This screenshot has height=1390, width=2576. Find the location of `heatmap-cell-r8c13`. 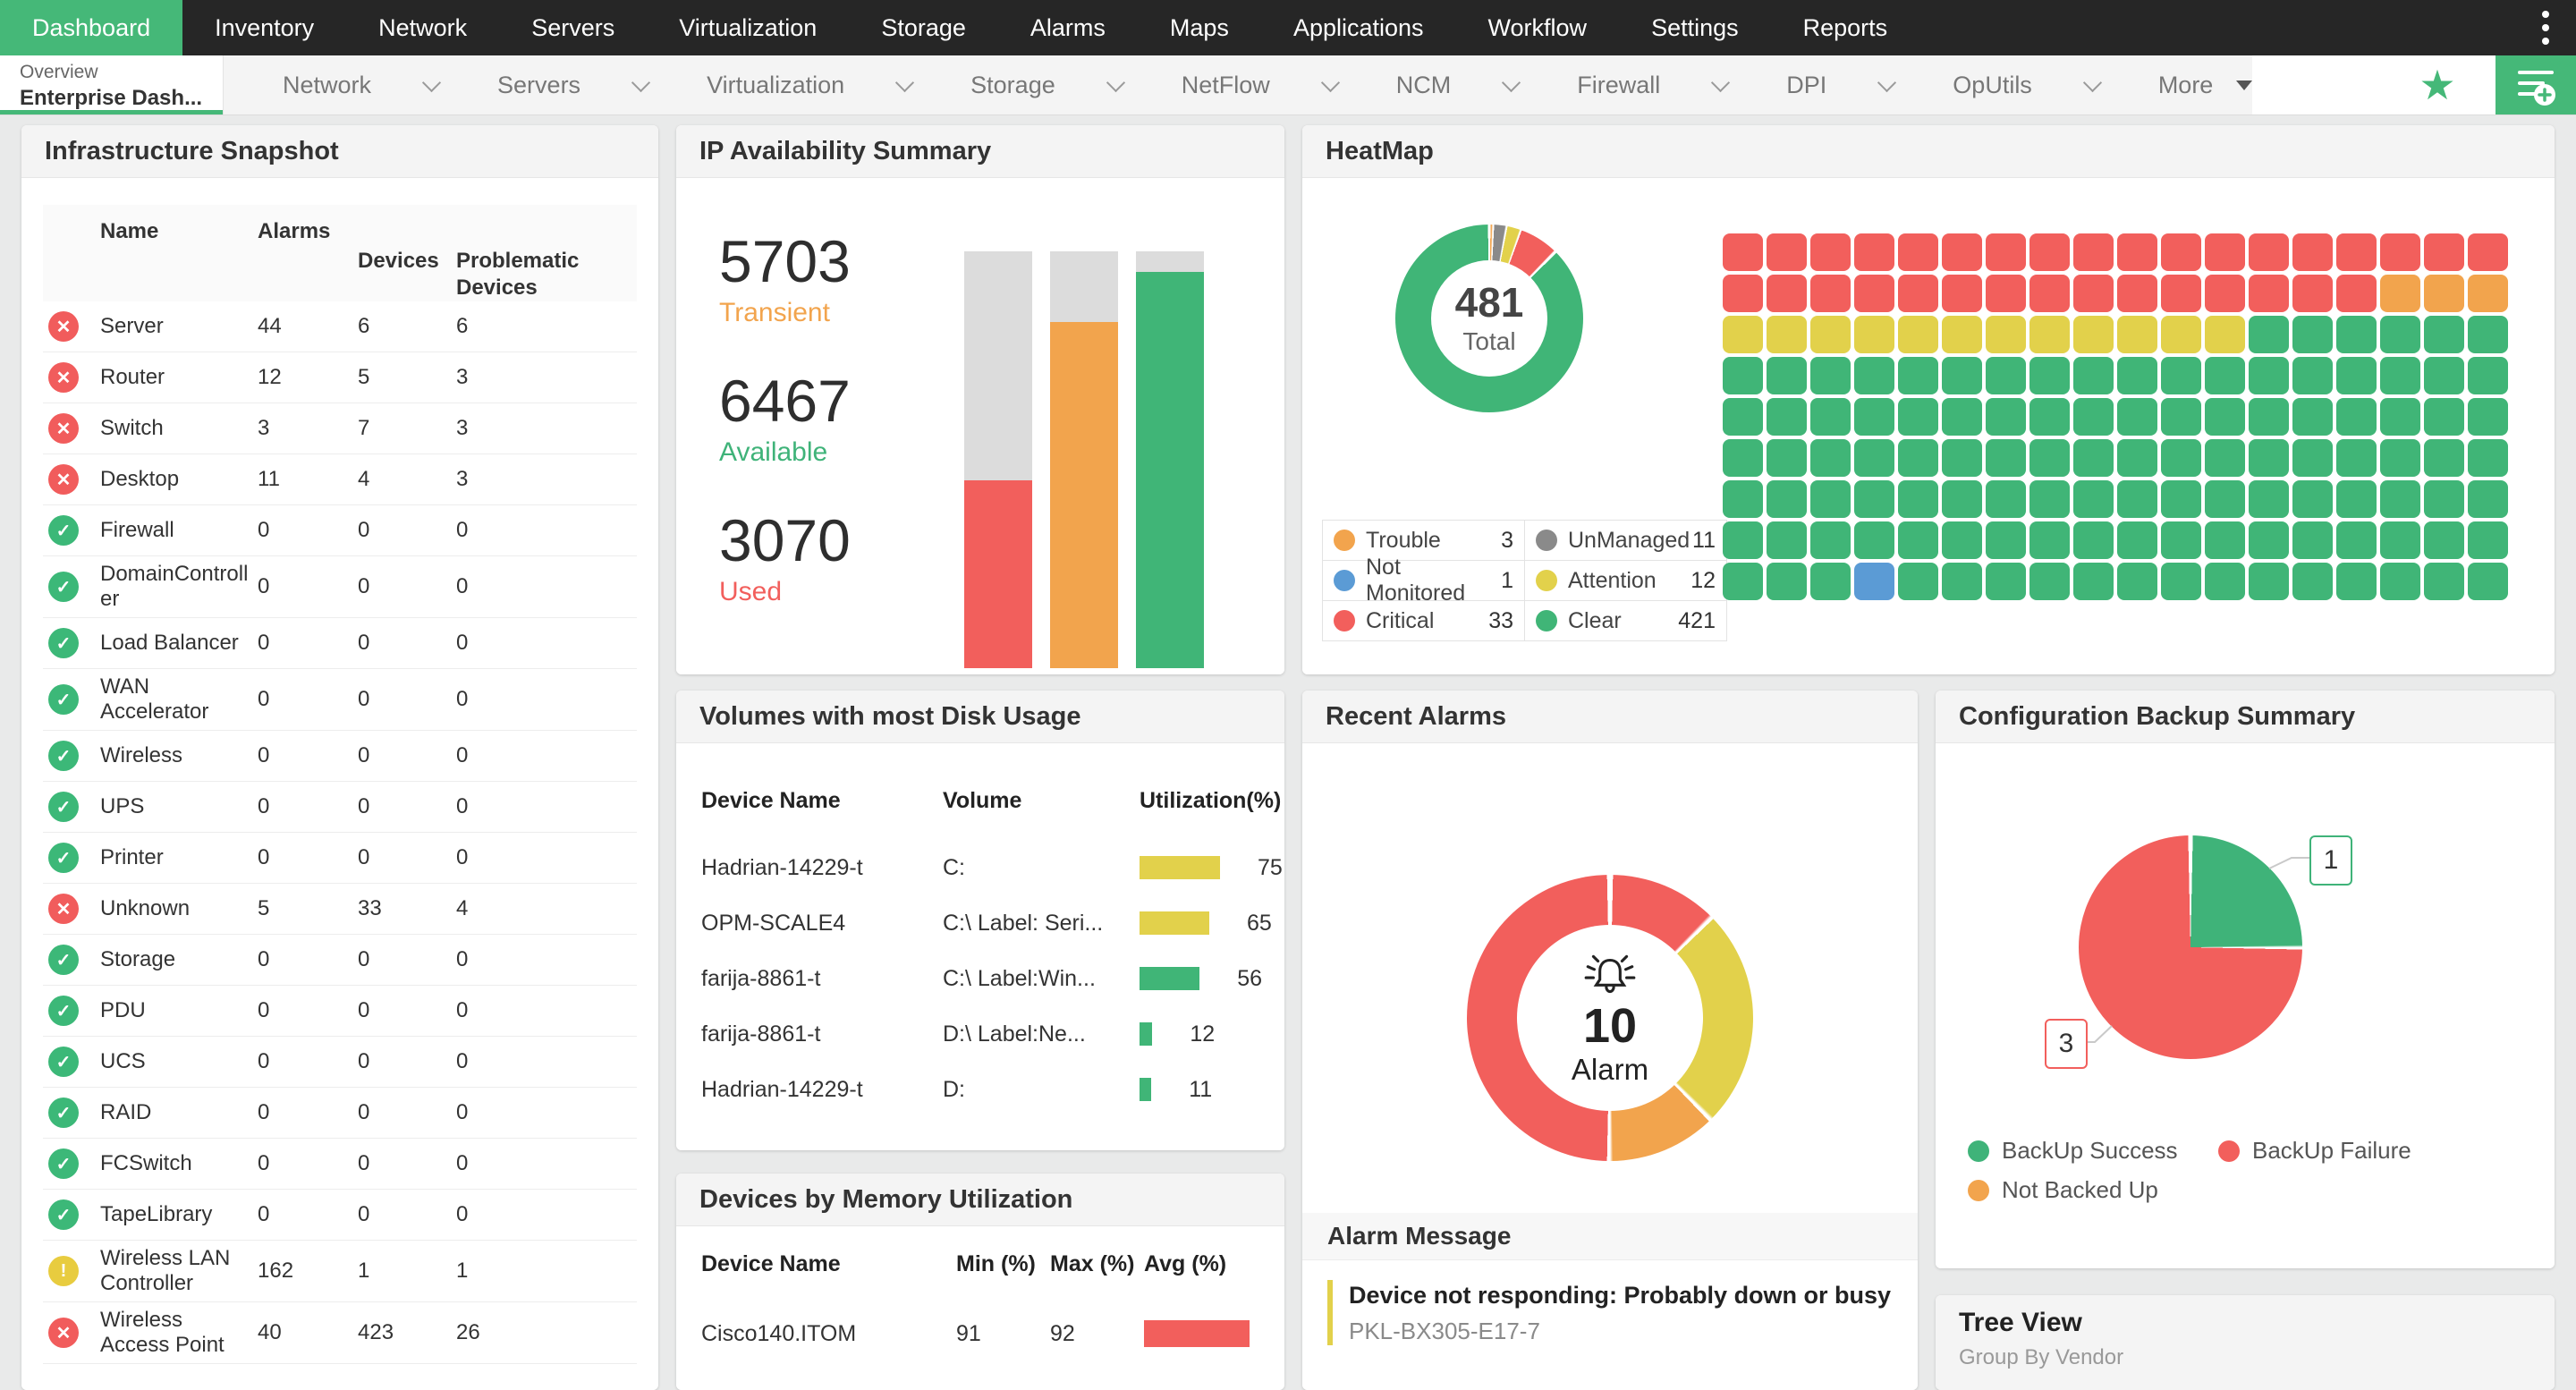

heatmap-cell-r8c13 is located at coordinates (2312, 581).